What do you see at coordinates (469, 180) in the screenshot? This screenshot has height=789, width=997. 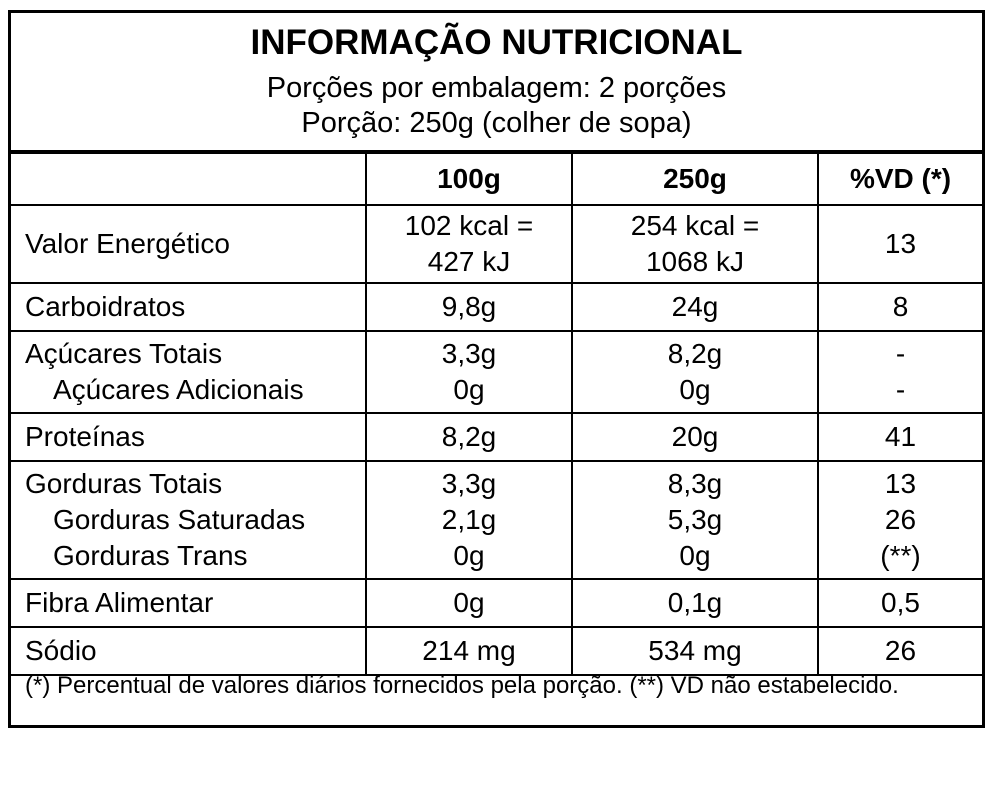 I see `column-header-100g: 100g` at bounding box center [469, 180].